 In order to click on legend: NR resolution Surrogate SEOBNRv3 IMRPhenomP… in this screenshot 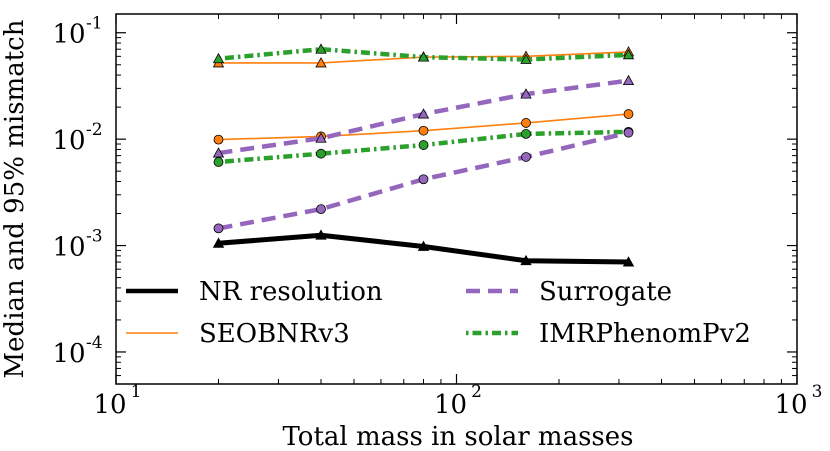, I will do `click(438, 313)`.